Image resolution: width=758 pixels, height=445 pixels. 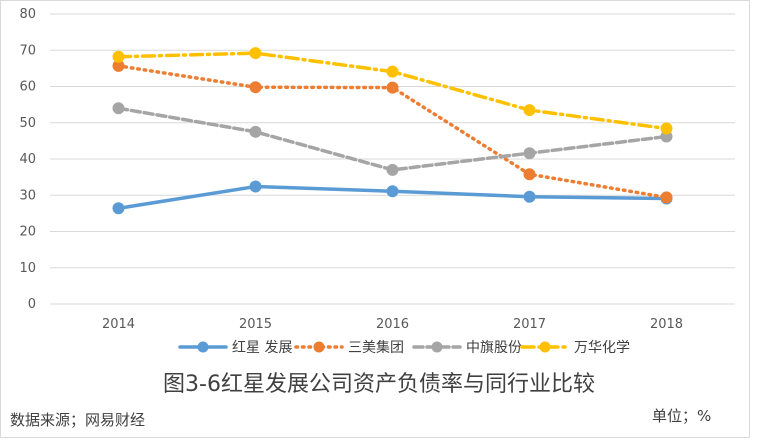 What do you see at coordinates (27, 87) in the screenshot?
I see `y-tick-label: 60` at bounding box center [27, 87].